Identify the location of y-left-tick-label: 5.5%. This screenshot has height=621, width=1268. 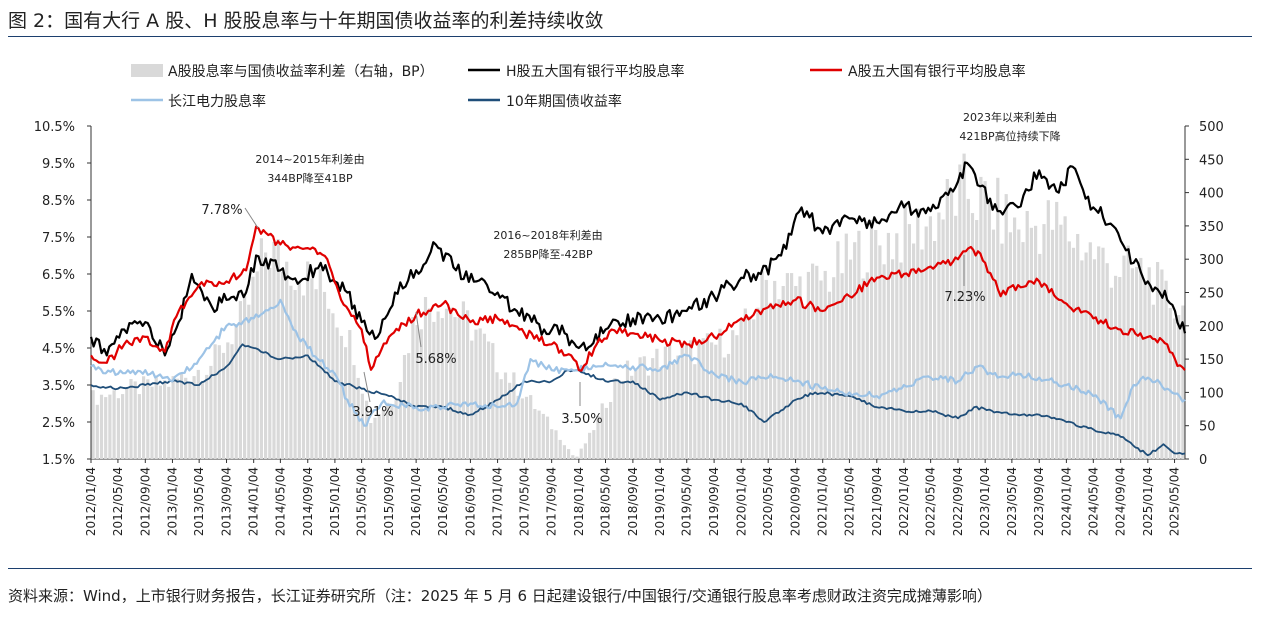
(58, 312).